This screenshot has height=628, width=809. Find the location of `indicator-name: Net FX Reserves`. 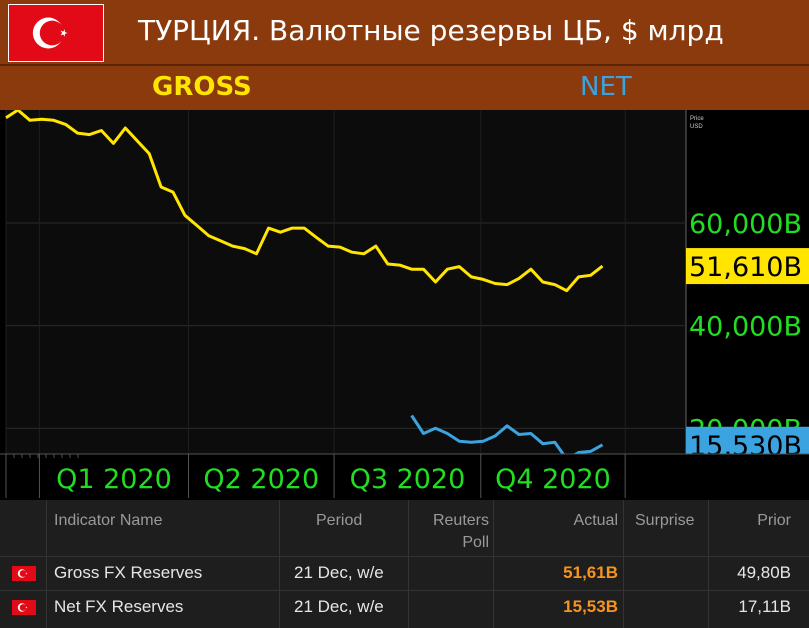

indicator-name: Net FX Reserves is located at coordinates (119, 606).